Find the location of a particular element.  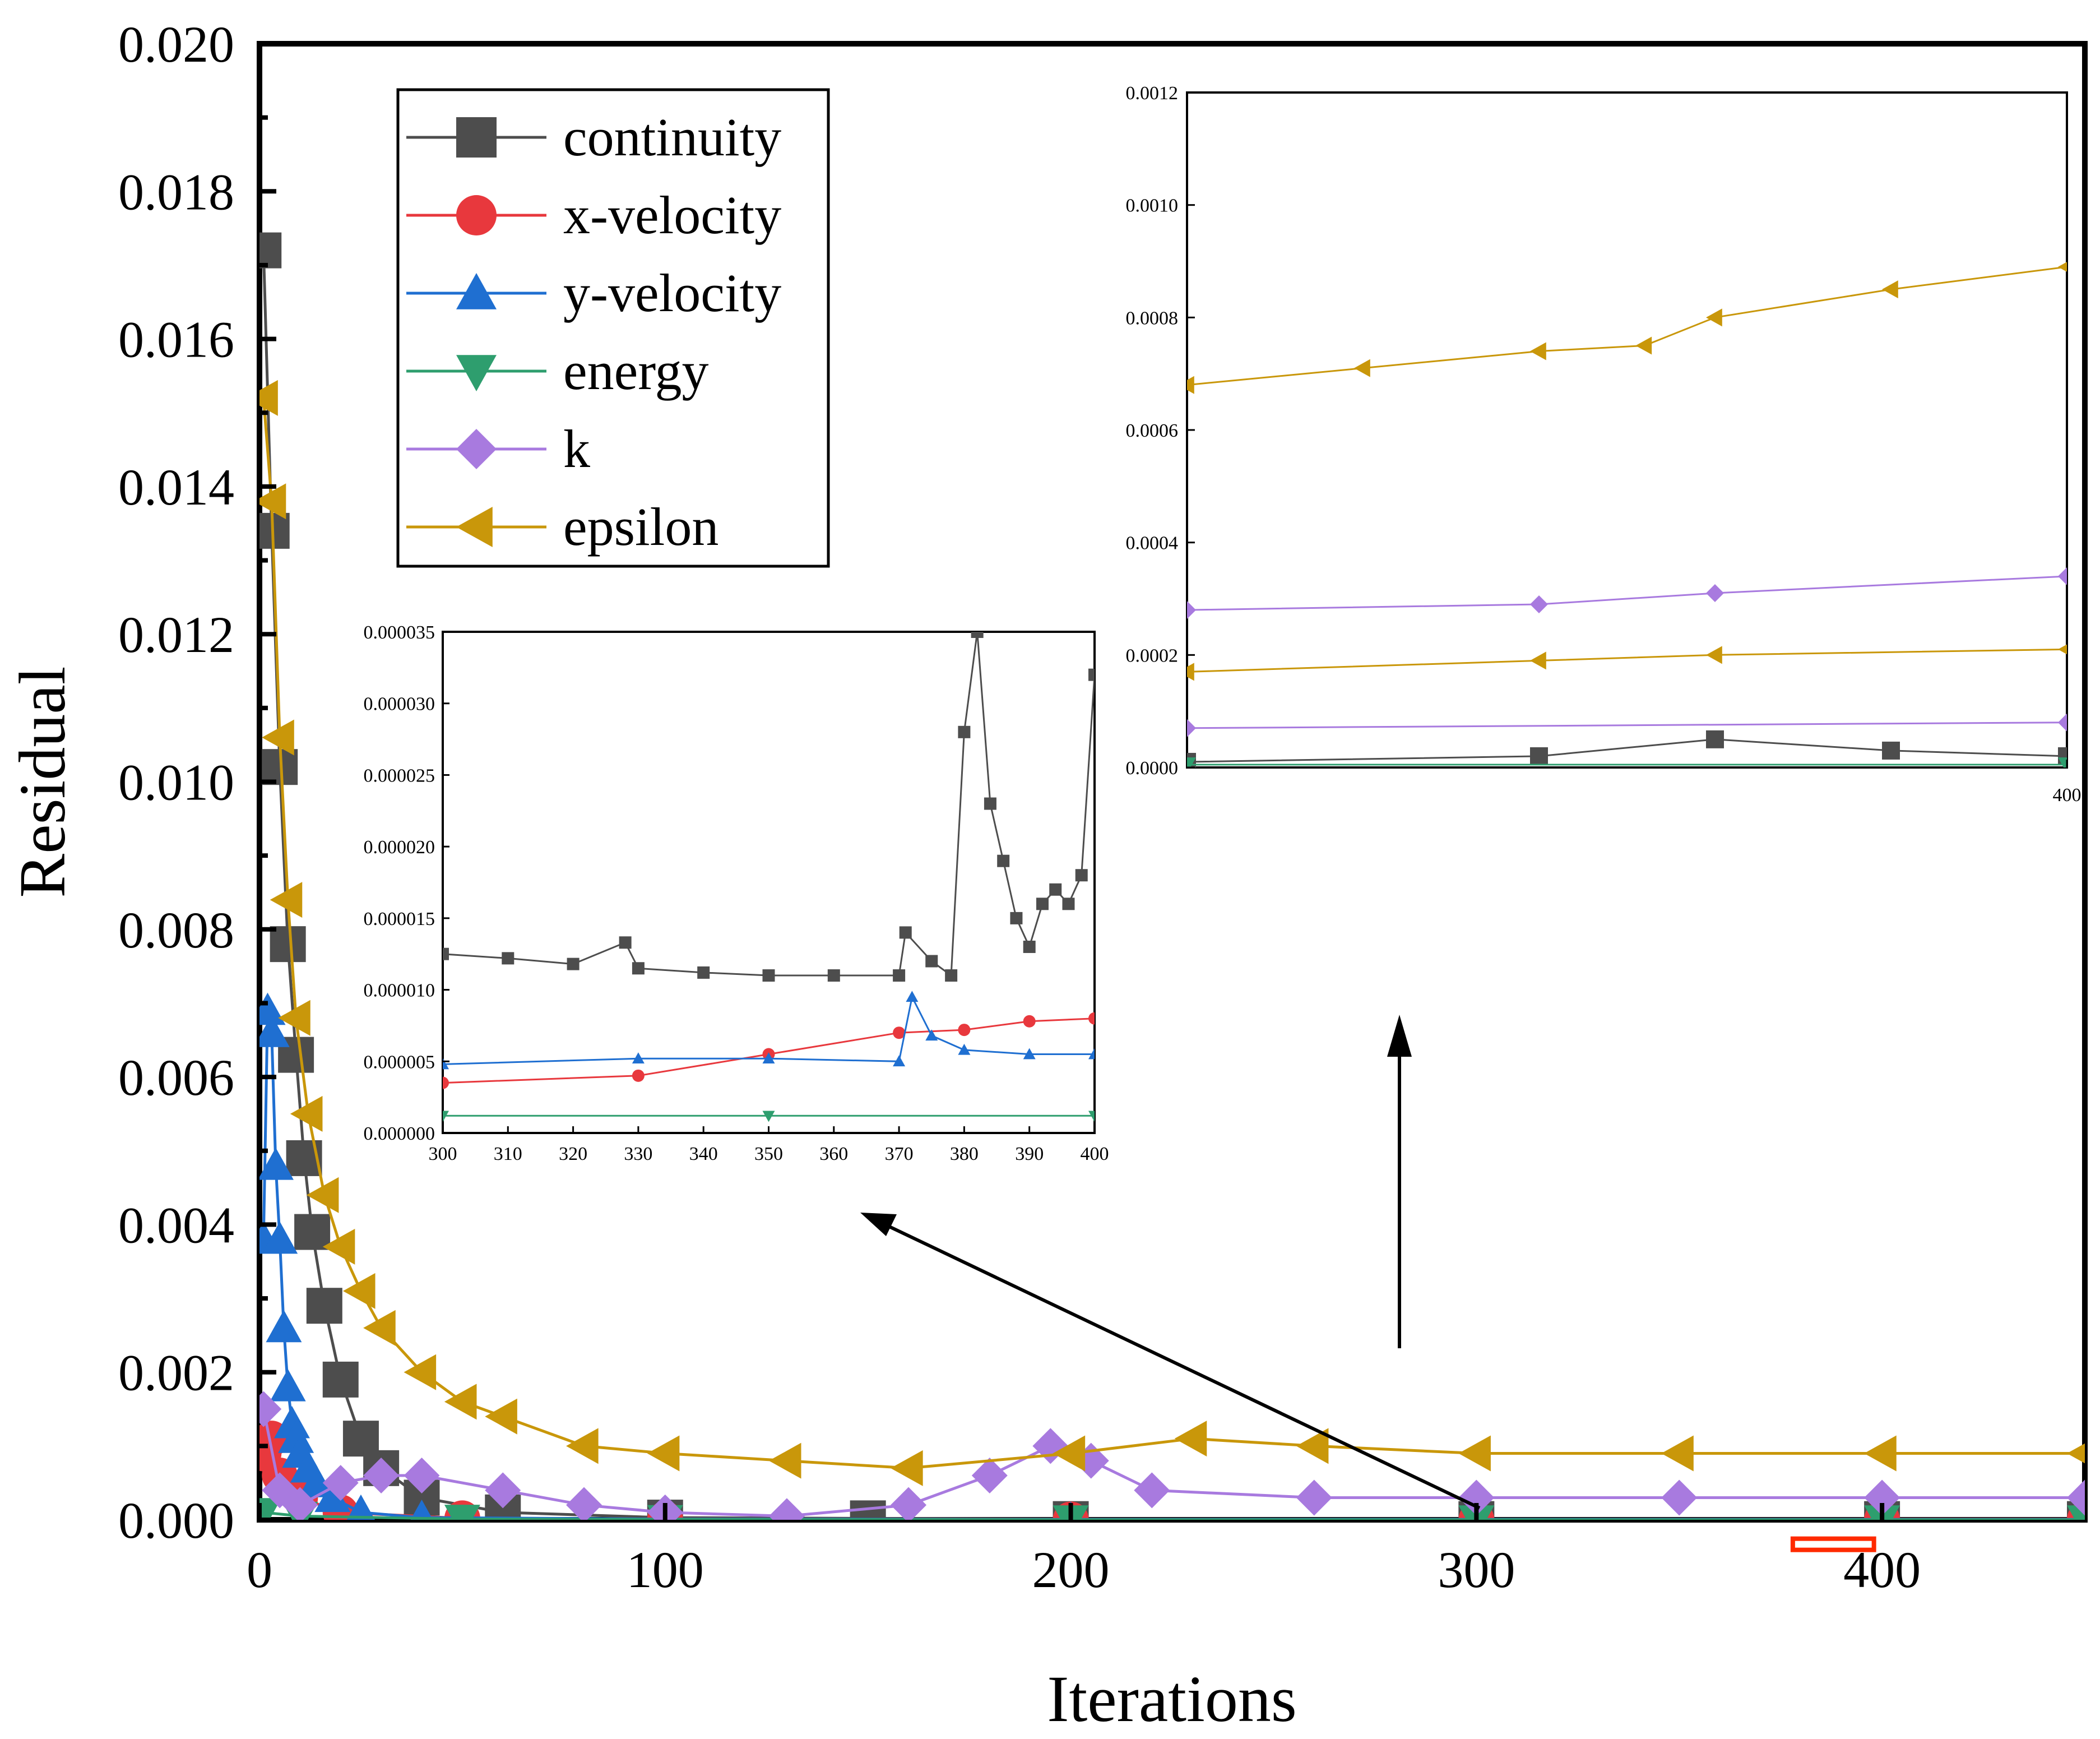

inset-left-x-tick-label: 340 is located at coordinates (703, 1154).